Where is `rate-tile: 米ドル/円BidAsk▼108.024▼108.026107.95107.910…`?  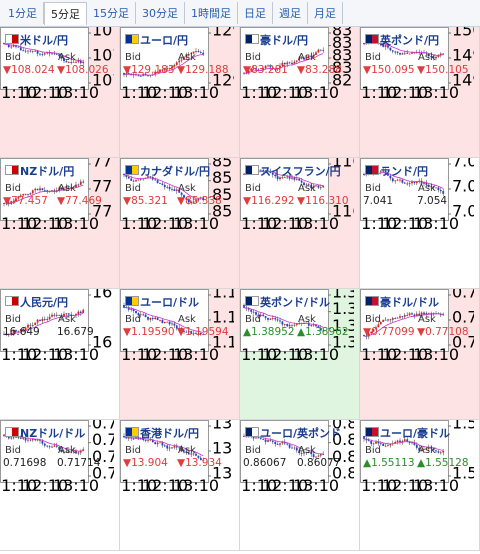 rate-tile: 米ドル/円BidAsk▼108.024▼108.026107.95107.910… is located at coordinates (60, 92).